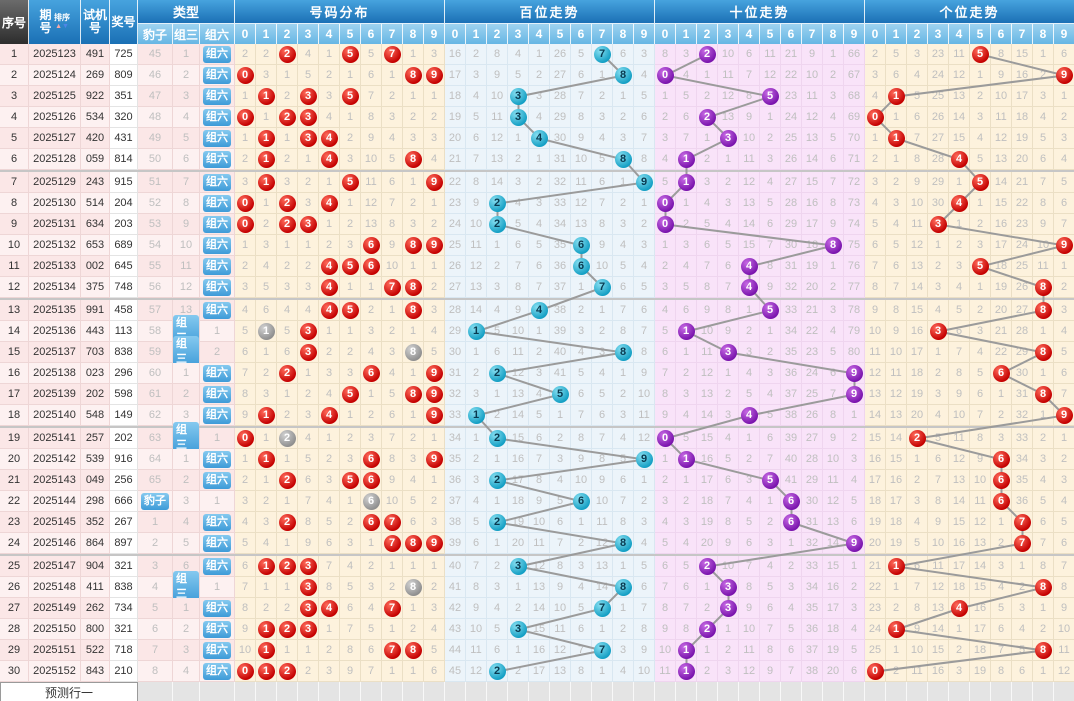 The image size is (1074, 701). What do you see at coordinates (875, 608) in the screenshot?
I see `trend-cell: 23` at bounding box center [875, 608].